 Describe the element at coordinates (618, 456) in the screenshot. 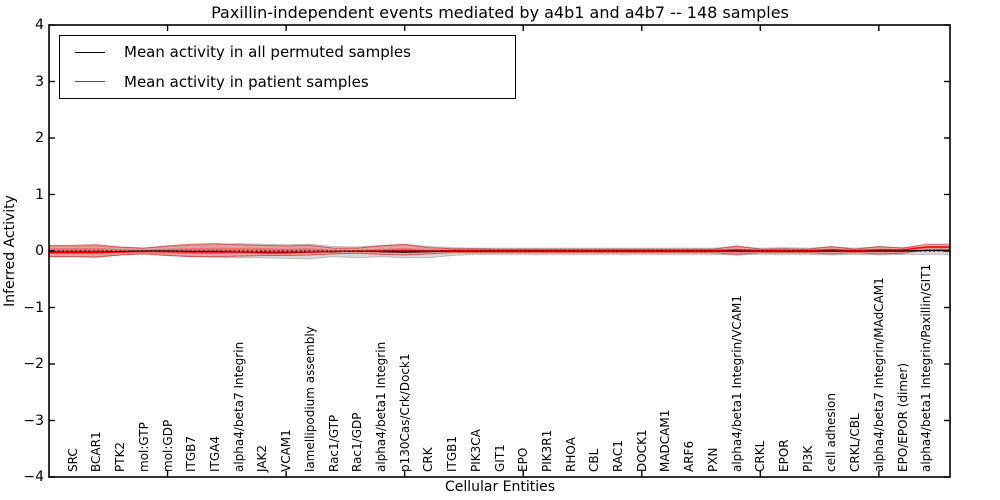

I see `x-tick-label: RAC1` at that location.